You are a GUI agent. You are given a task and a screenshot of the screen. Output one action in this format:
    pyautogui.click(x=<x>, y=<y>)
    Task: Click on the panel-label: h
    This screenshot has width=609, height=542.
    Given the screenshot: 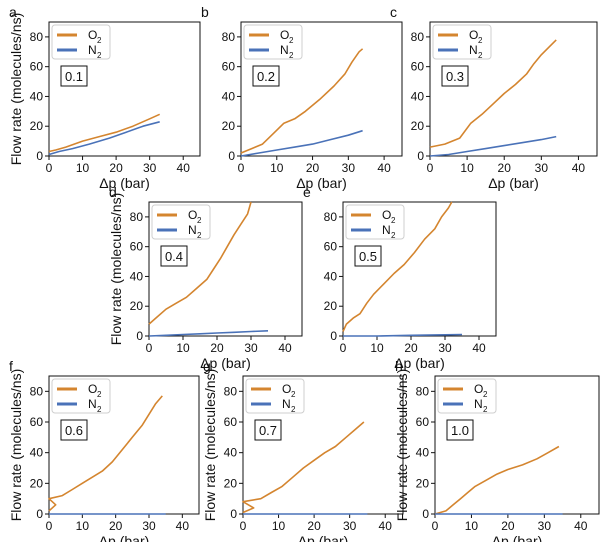 What is the action you would take?
    pyautogui.click(x=399, y=366)
    